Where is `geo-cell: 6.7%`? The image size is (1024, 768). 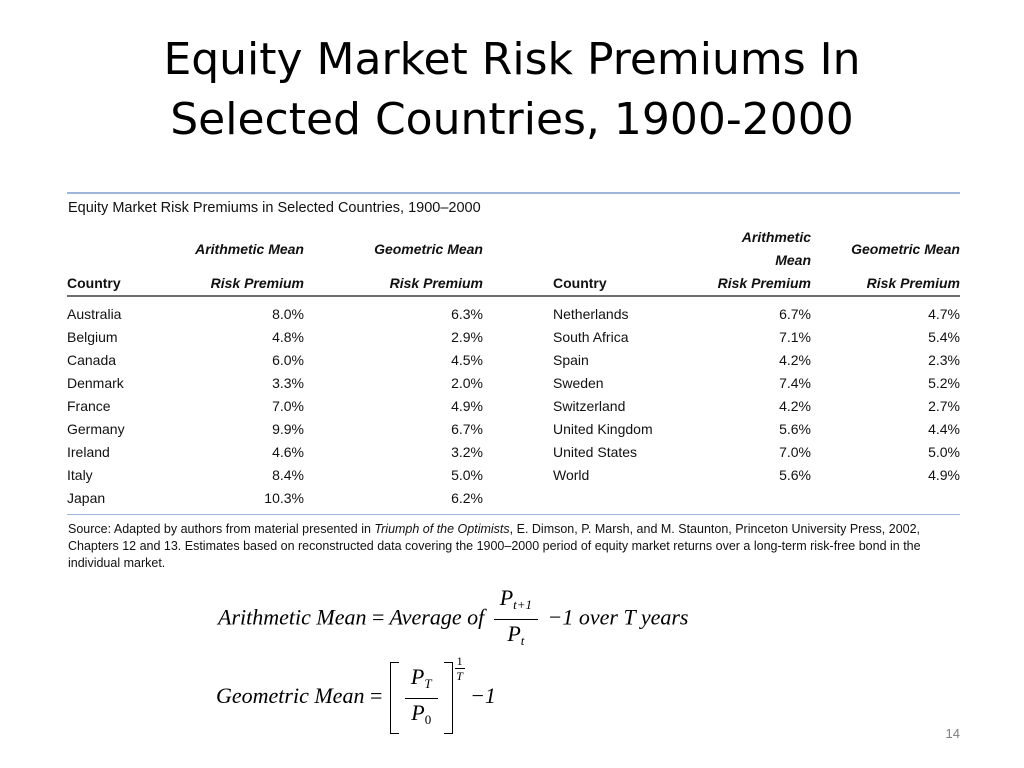 geo-cell: 6.7% is located at coordinates (467, 429).